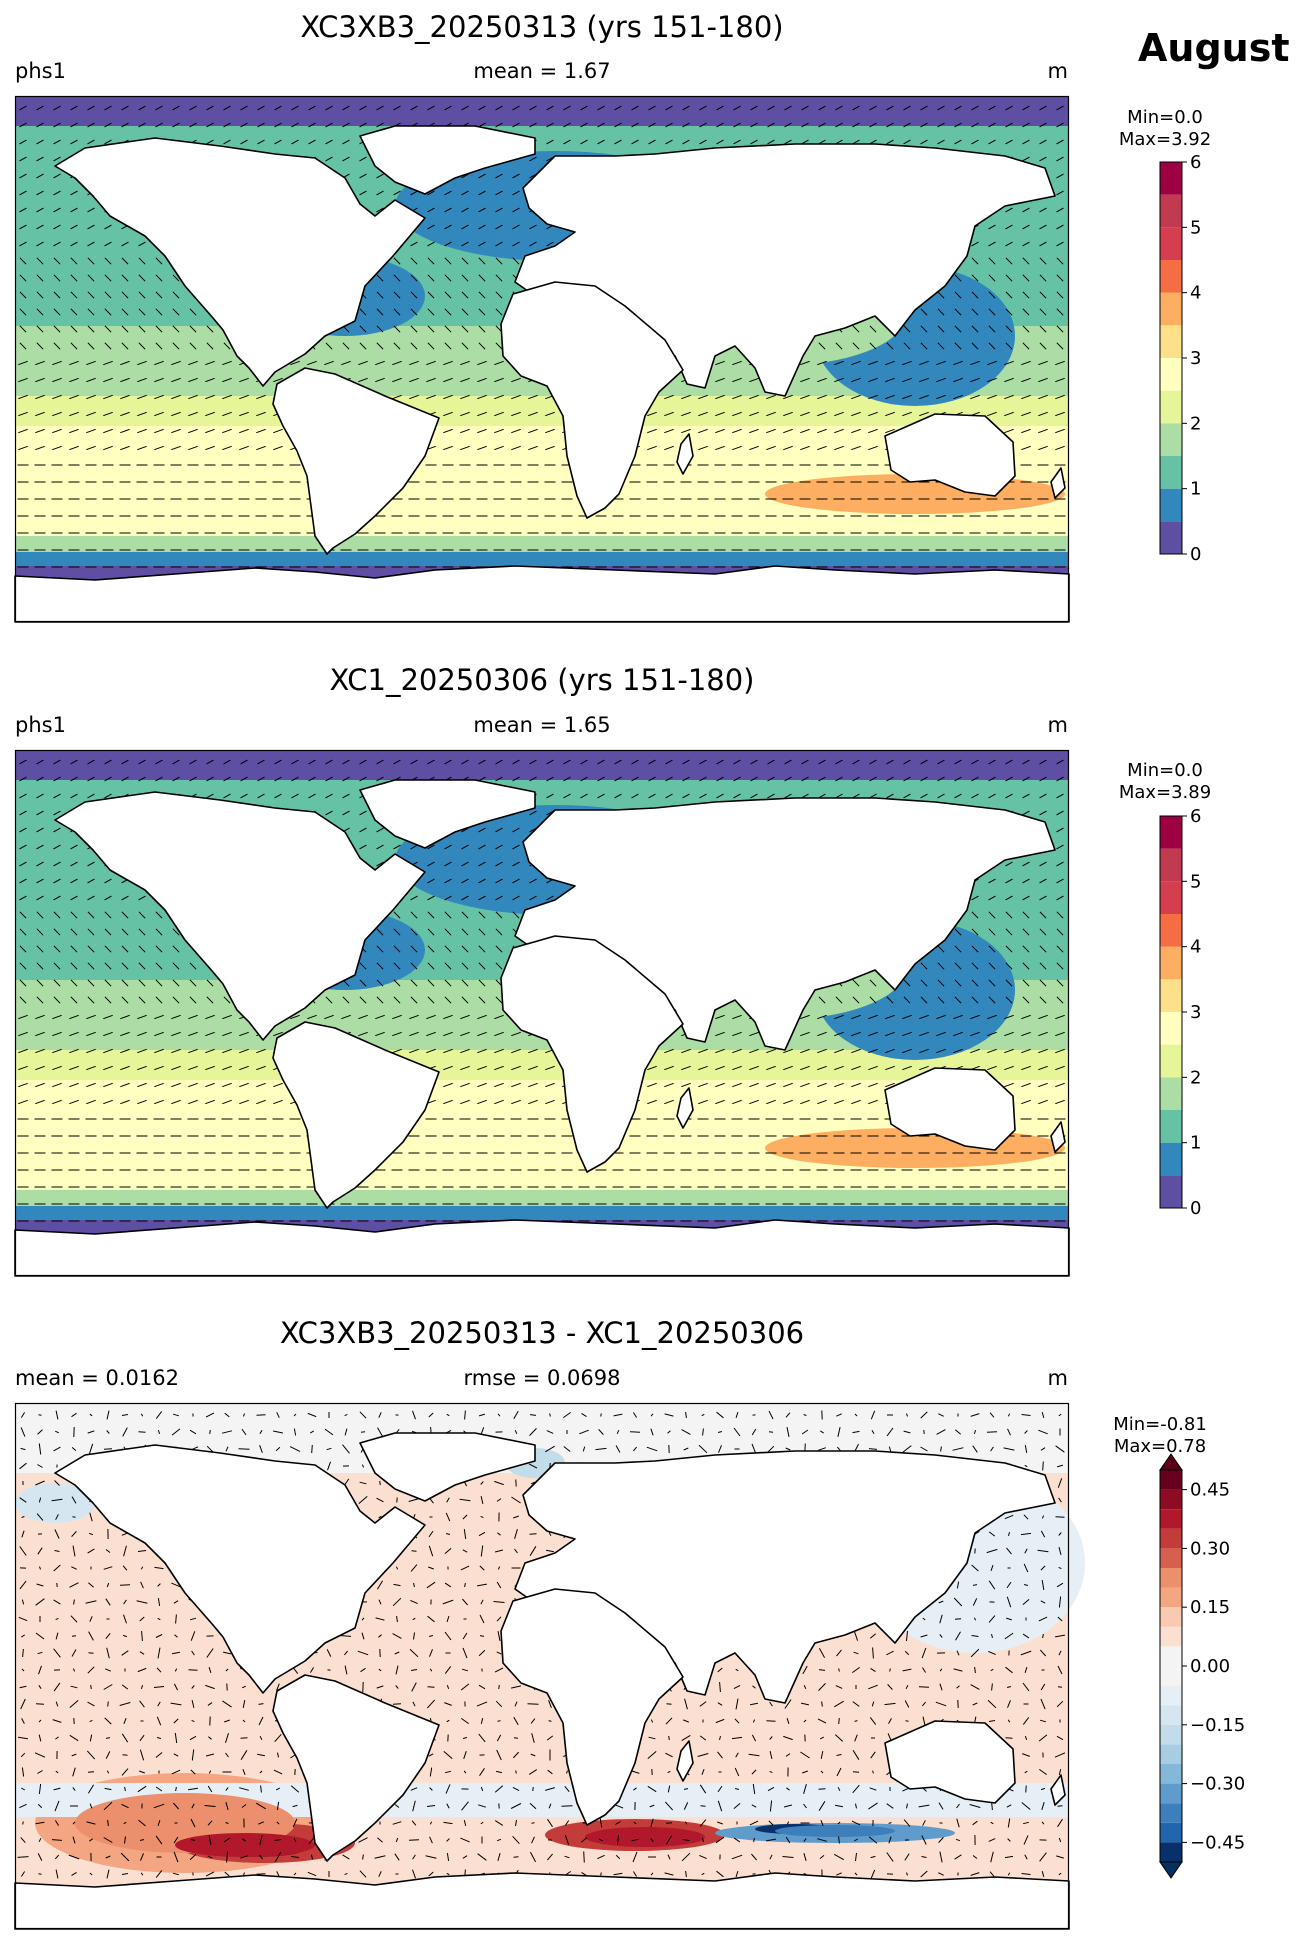 The height and width of the screenshot is (1939, 1313). Describe the element at coordinates (1171, 341) in the screenshot. I see `colorbar-swatch` at that location.